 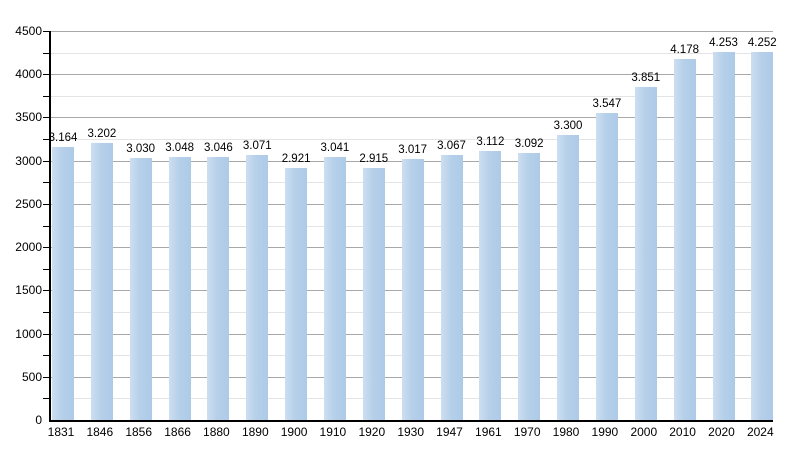 I want to click on y-axis-label-3500: 3500, so click(x=28, y=117).